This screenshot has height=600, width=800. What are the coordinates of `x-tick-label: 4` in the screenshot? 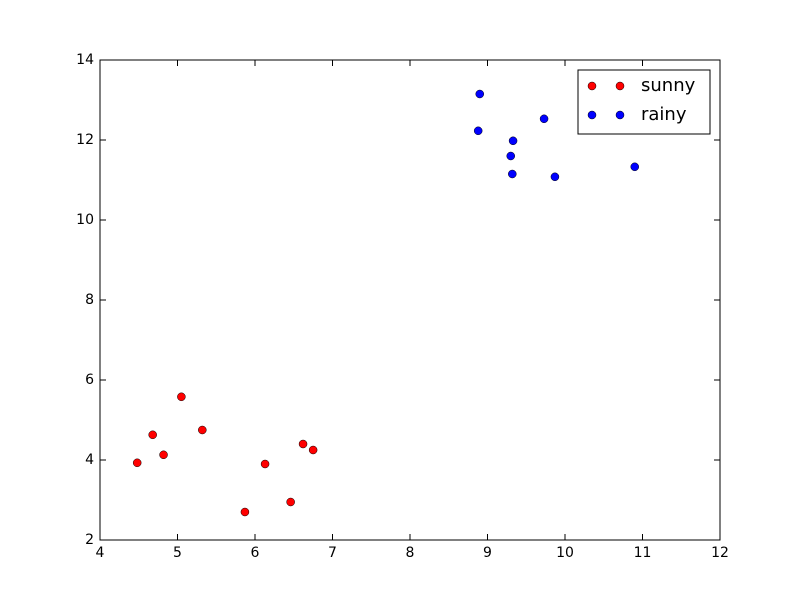 It's located at (100, 553).